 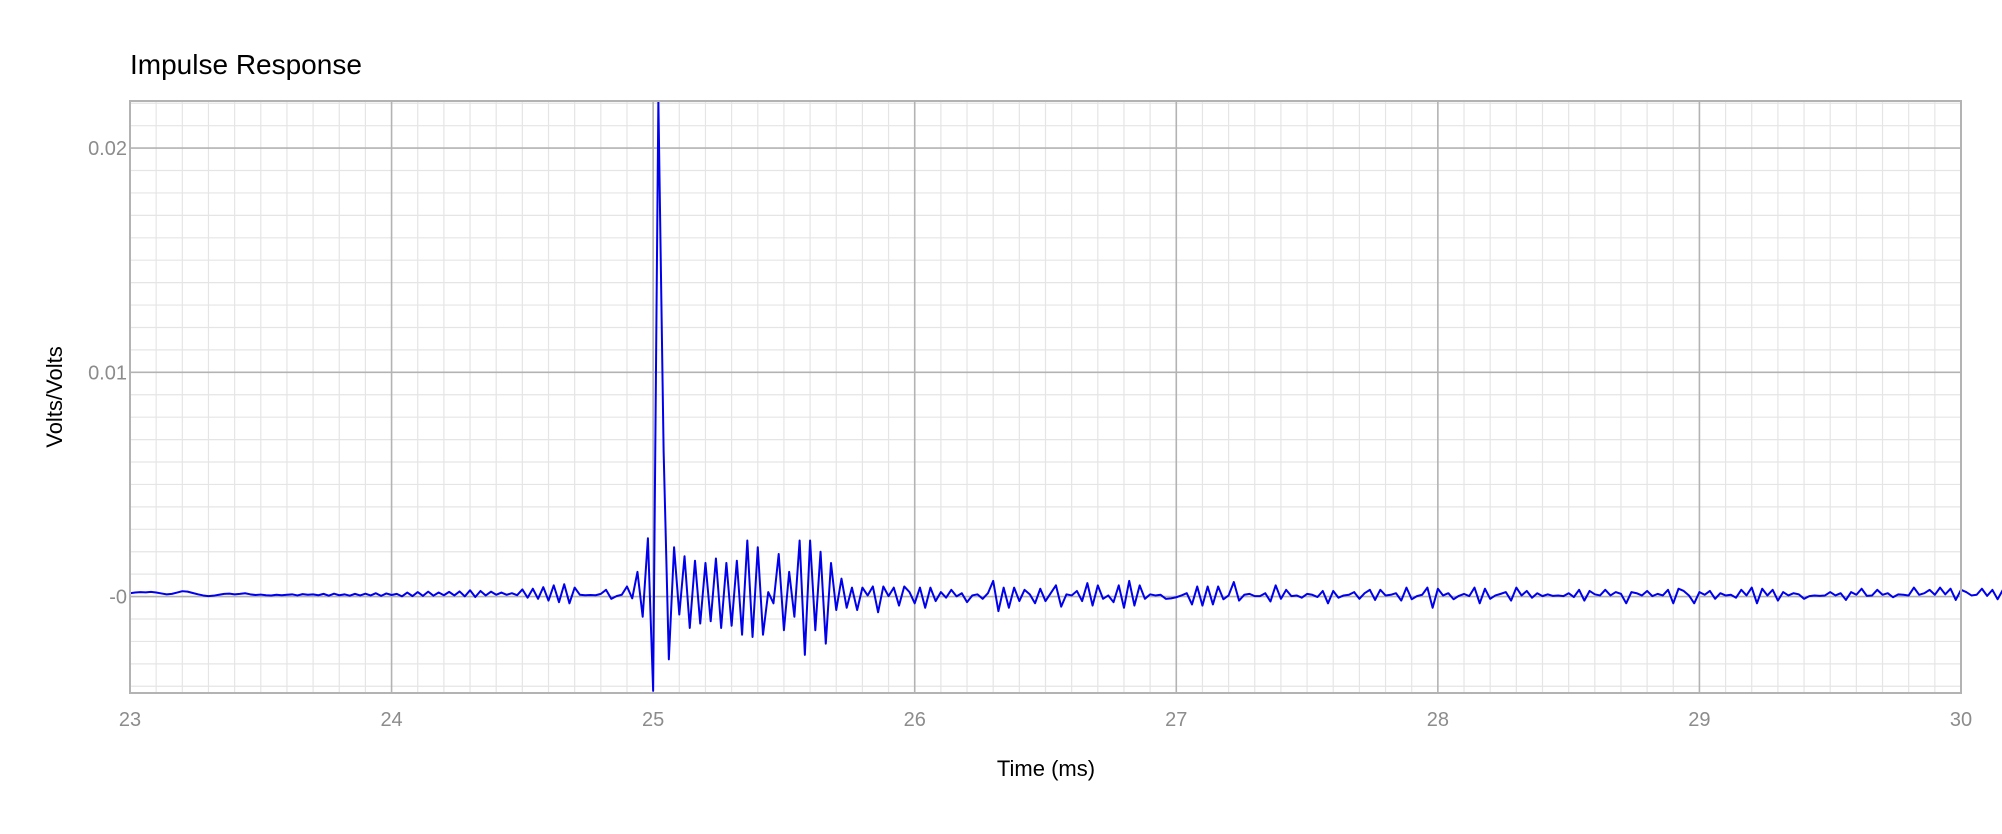 I want to click on y-tick-label: -0, so click(x=118, y=598).